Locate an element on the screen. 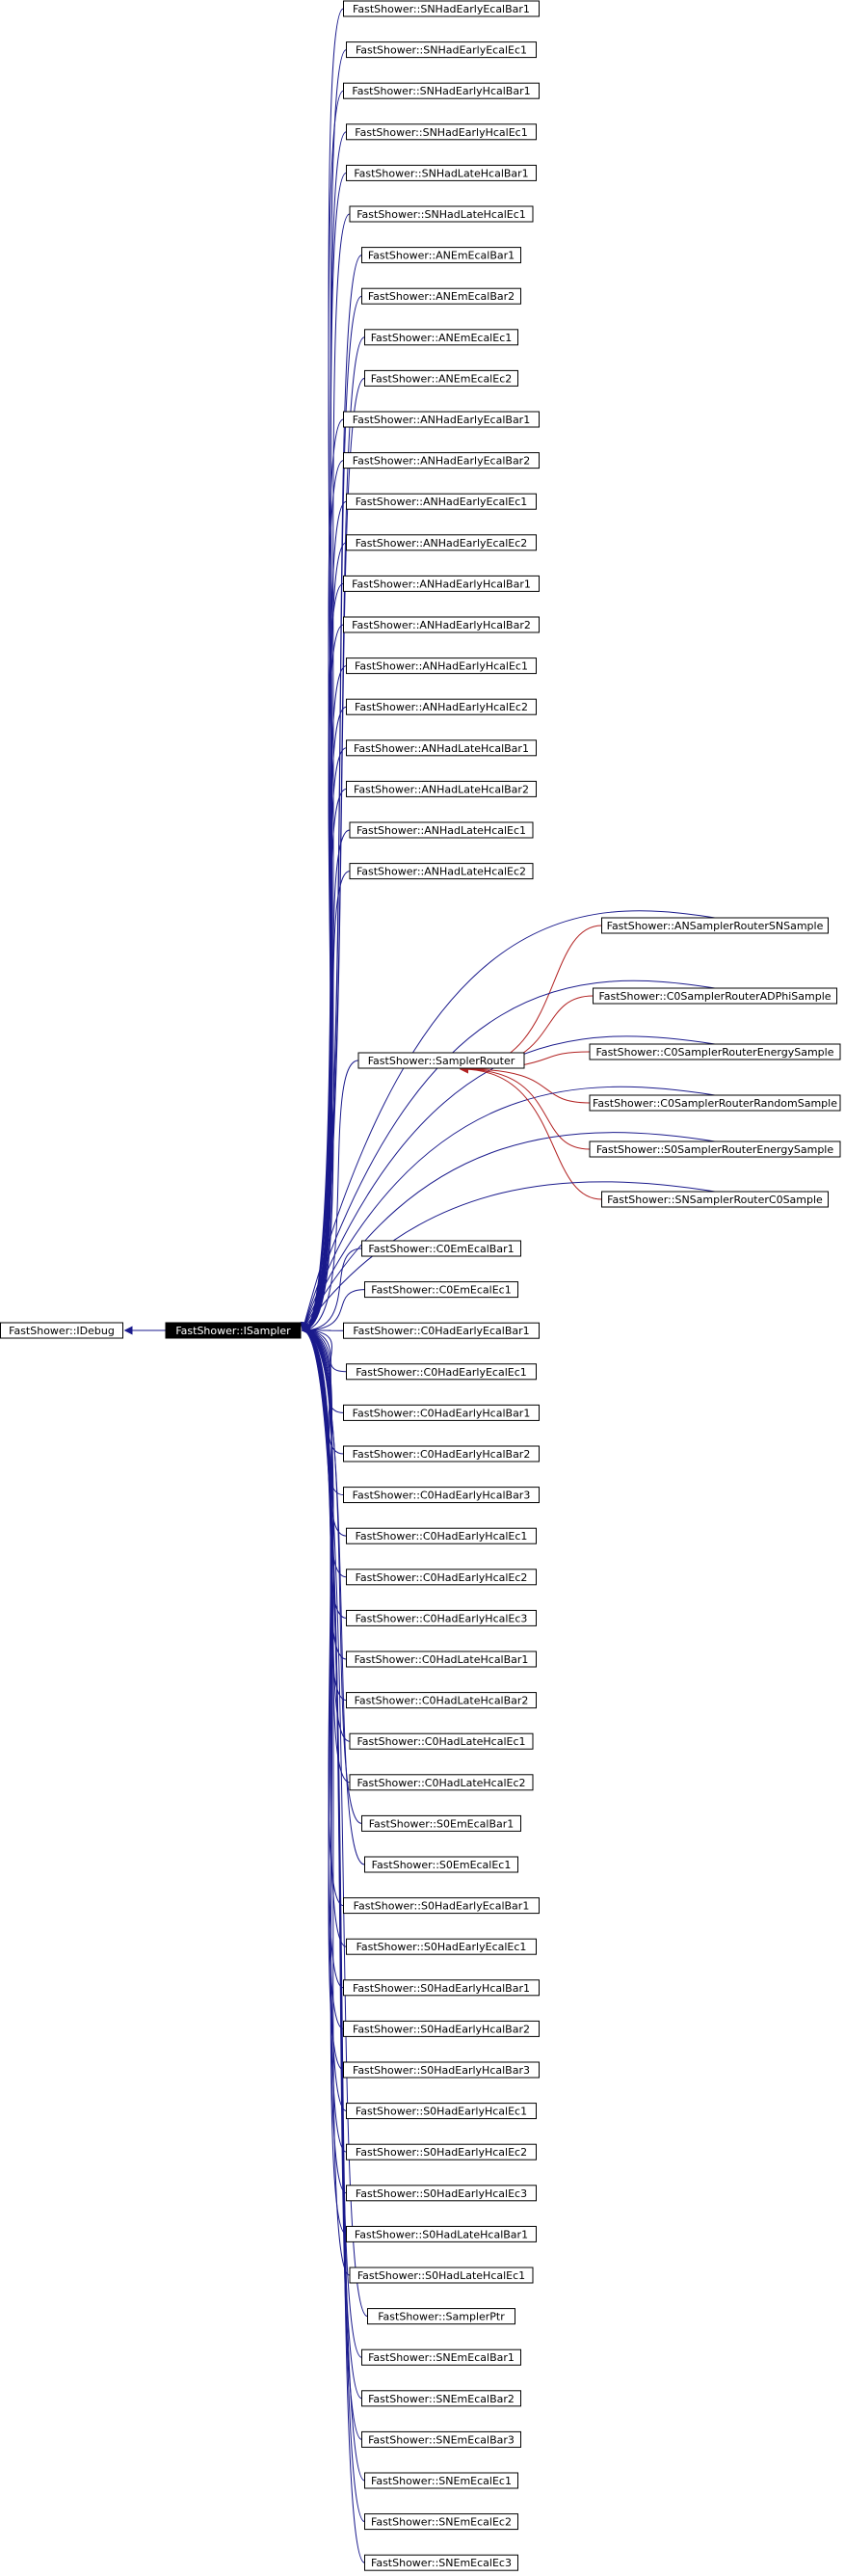  node-anem-ecal-bar2-label: FastShower::ANEmEcalBar2 is located at coordinates (441, 296).